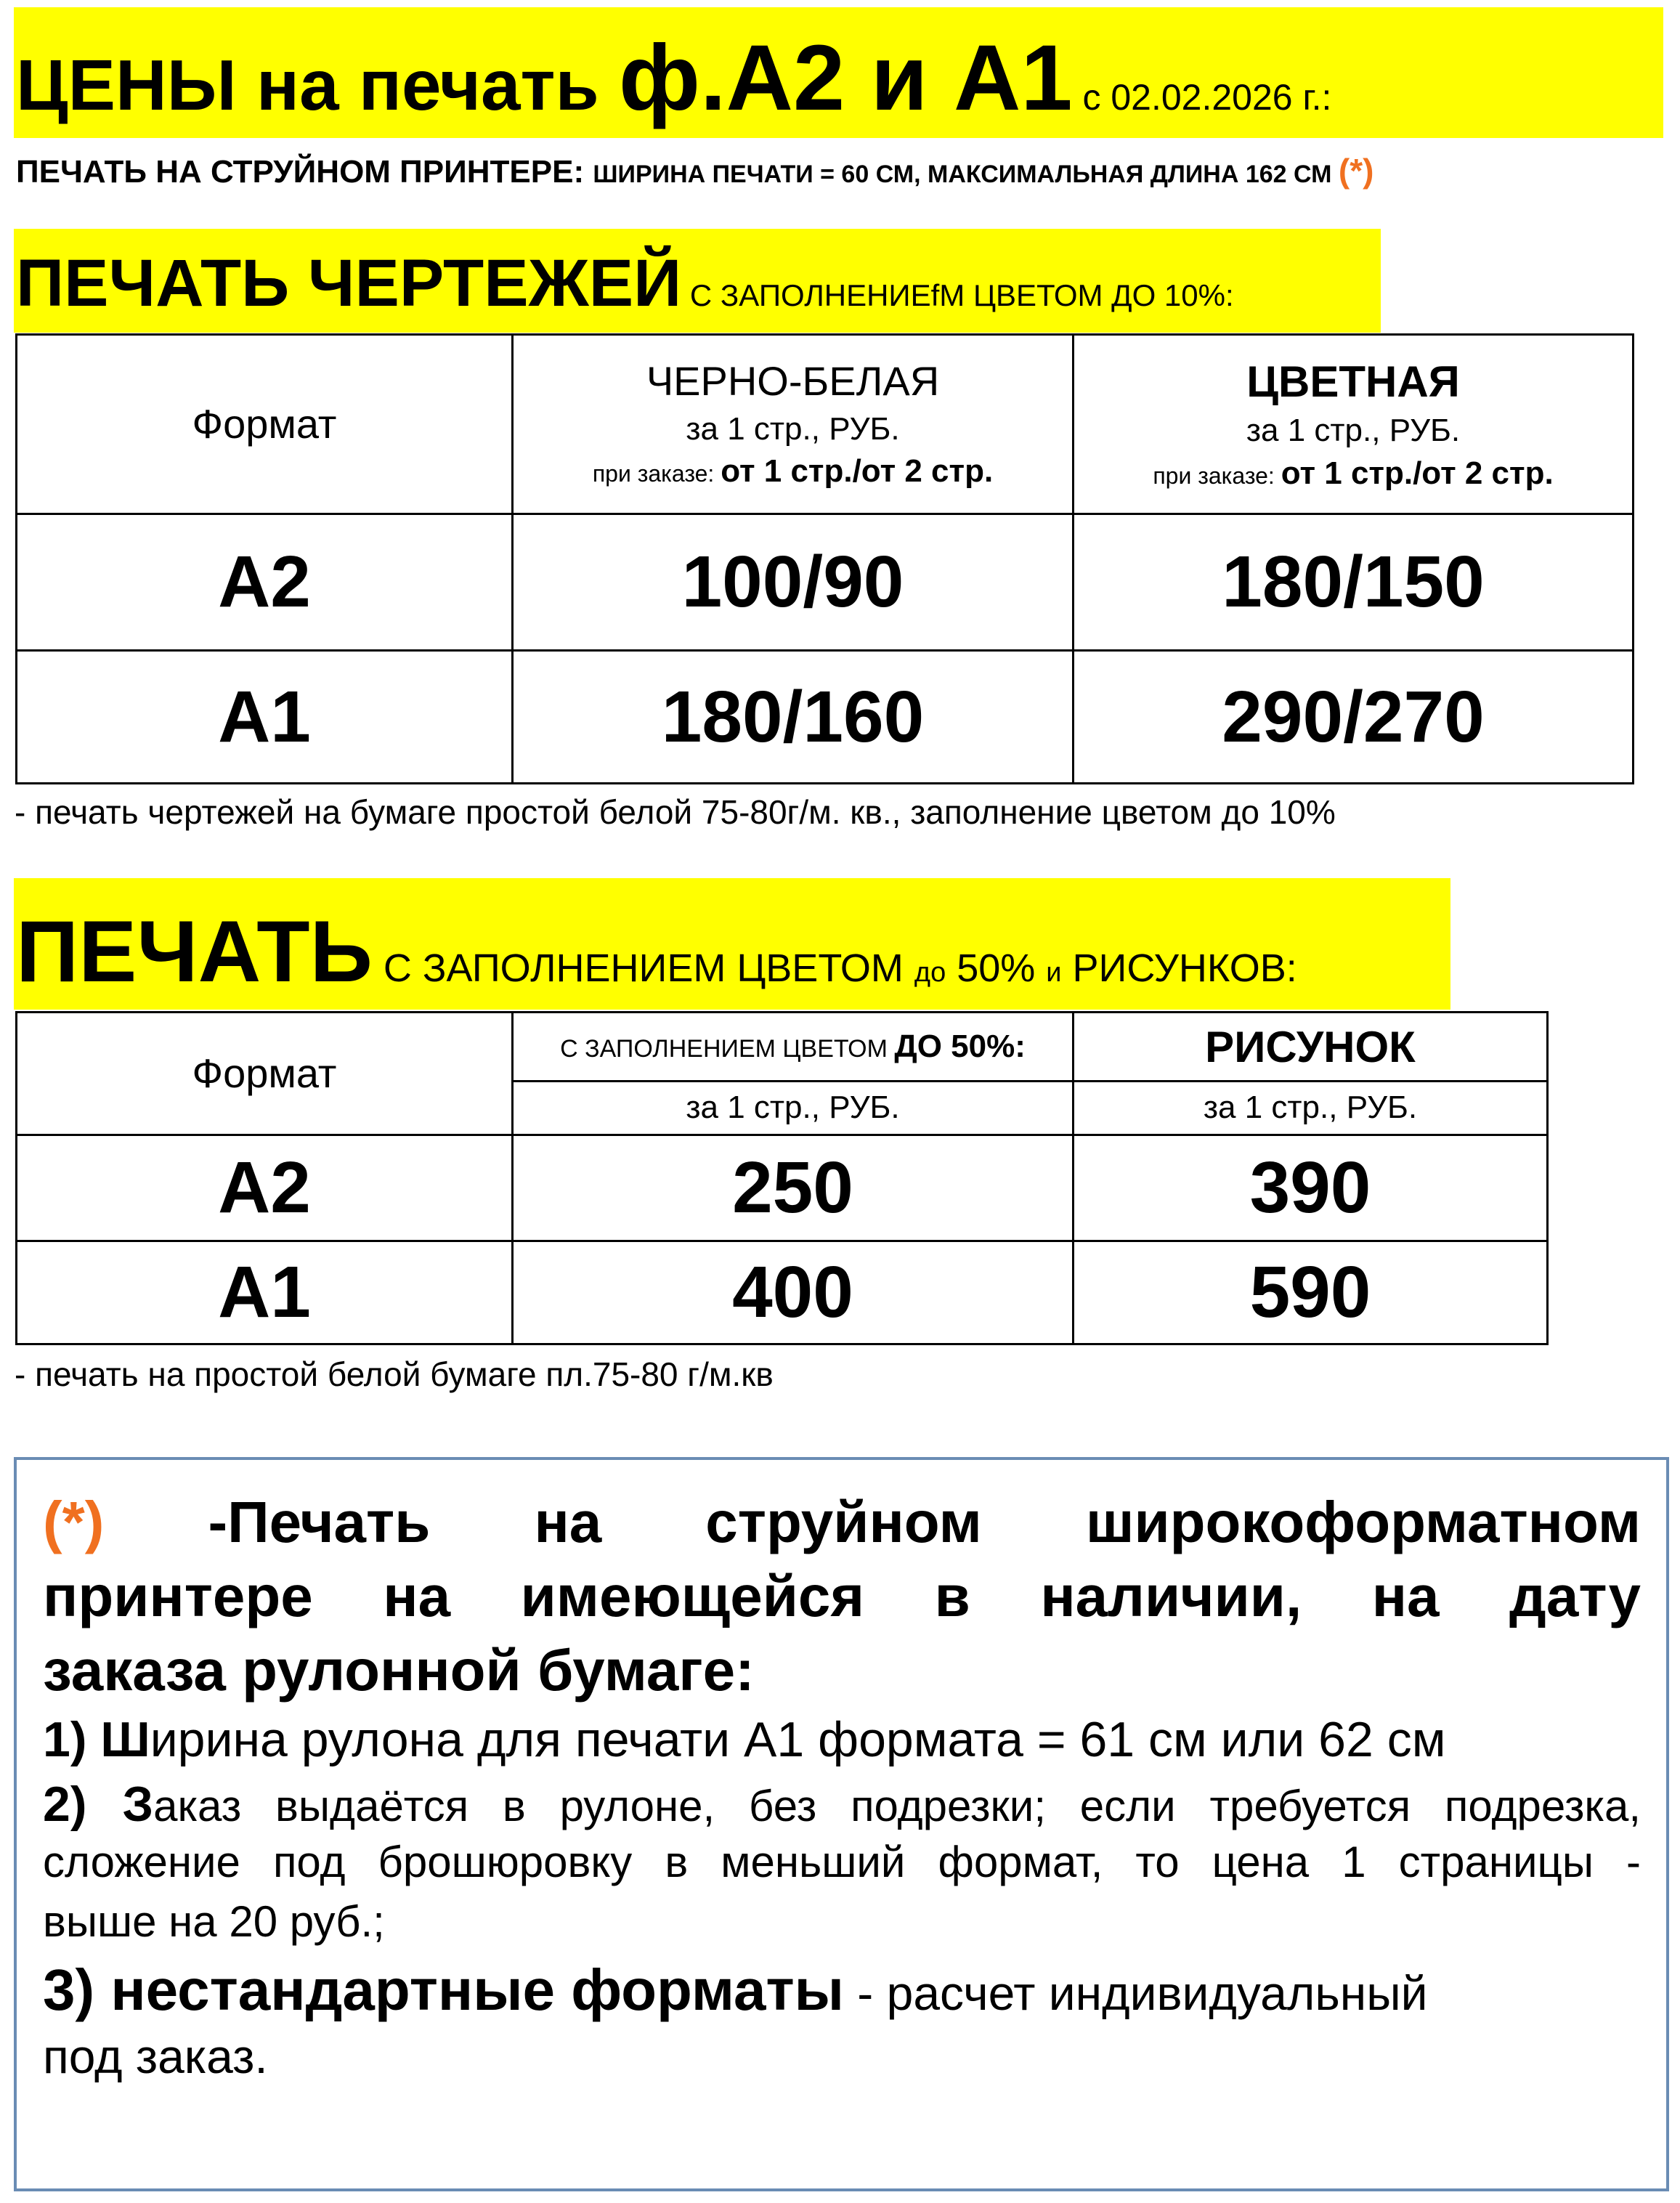 This screenshot has width=1680, height=2203. What do you see at coordinates (155, 2056) in the screenshot?
I see `footnote-item3-line2: под заказ.` at bounding box center [155, 2056].